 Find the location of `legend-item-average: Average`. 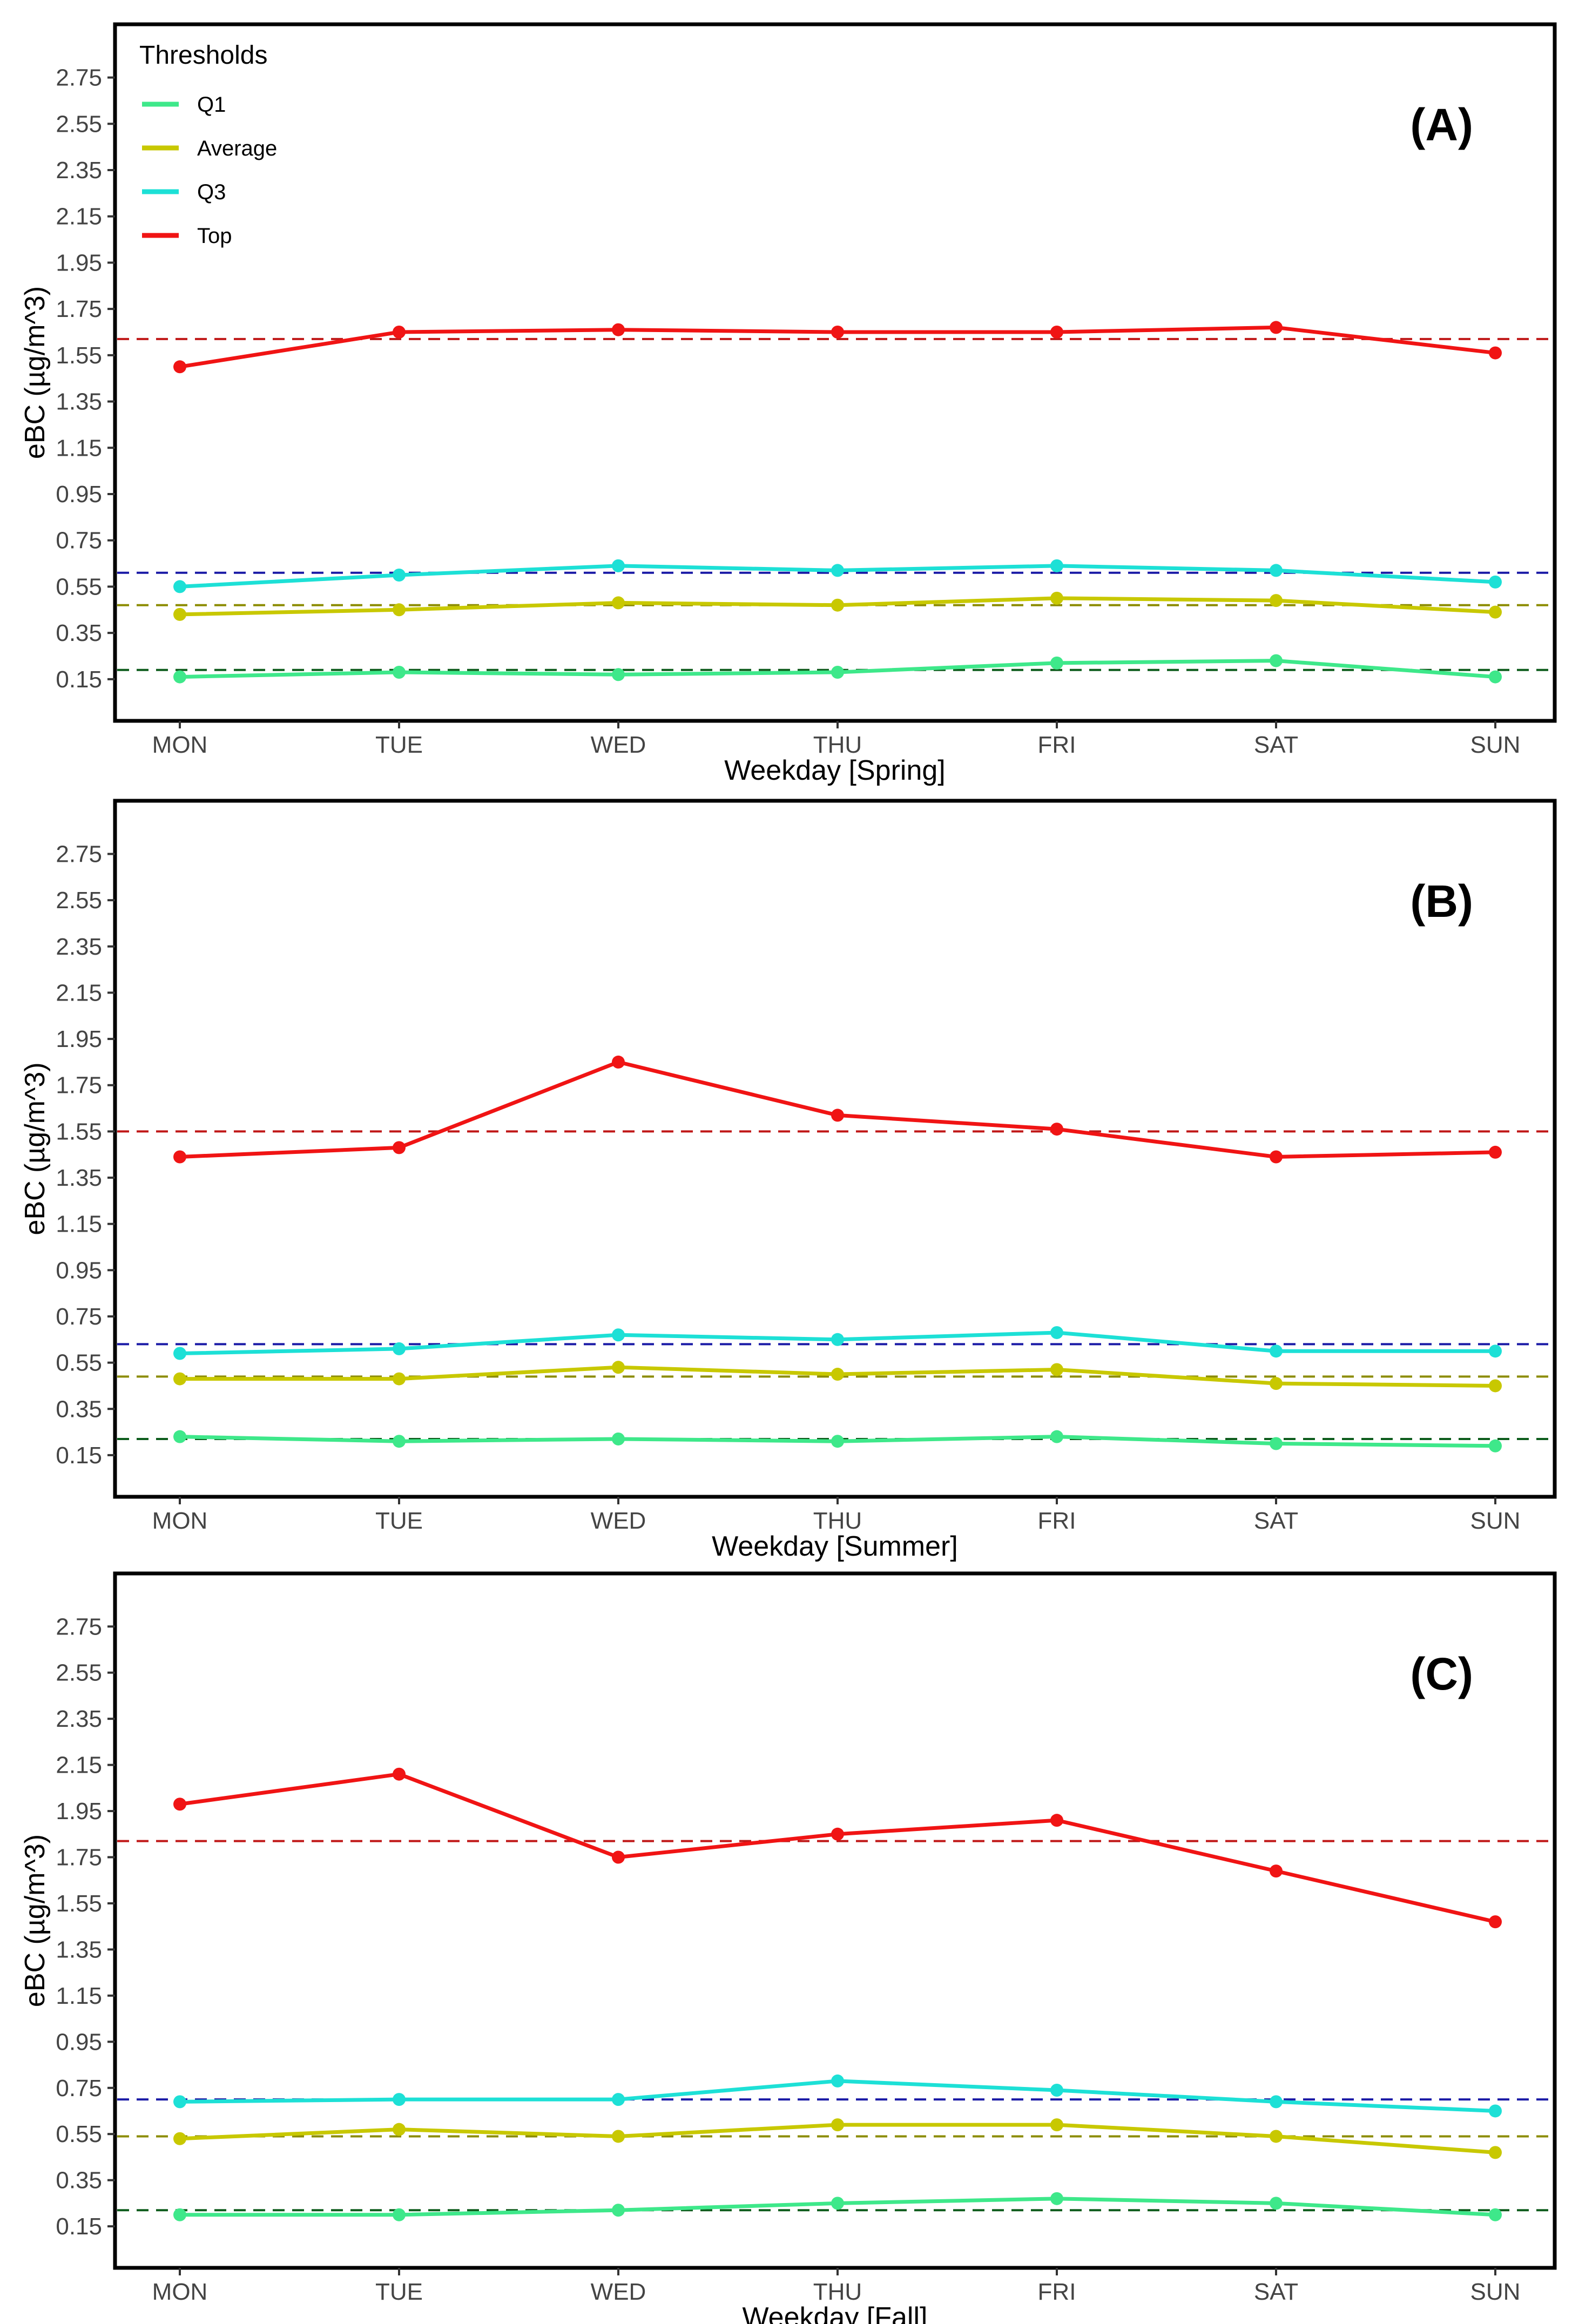

legend-item-average: Average is located at coordinates (237, 148).